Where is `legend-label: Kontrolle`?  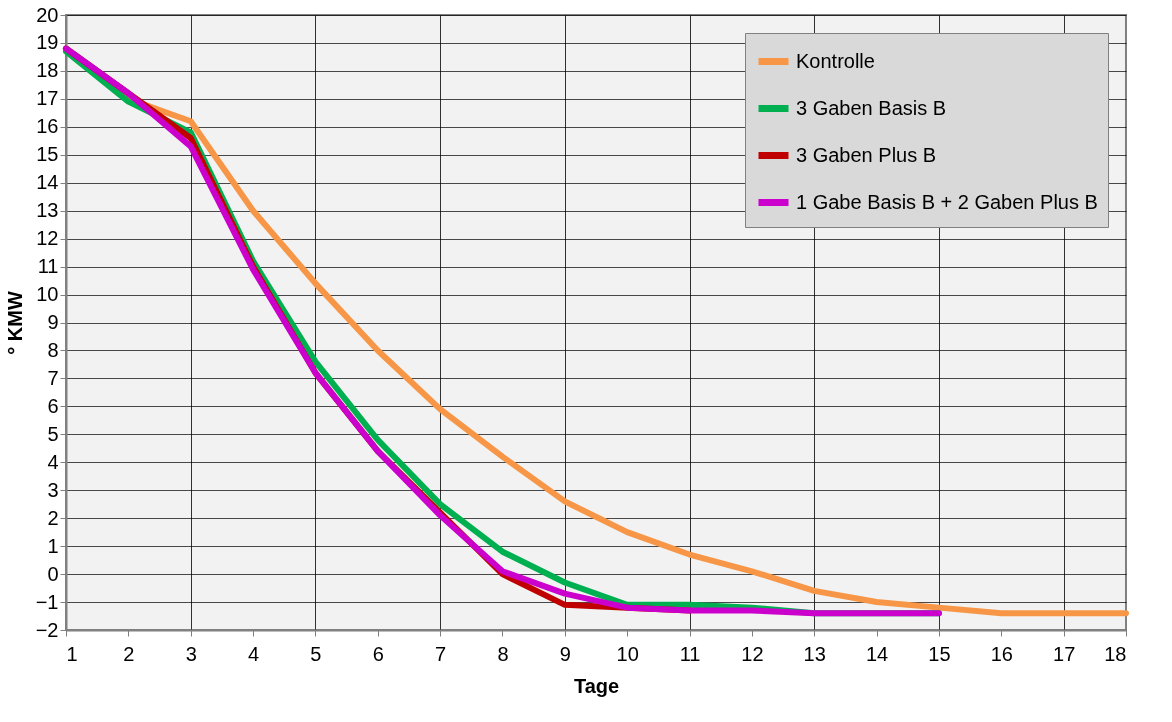 legend-label: Kontrolle is located at coordinates (835, 60).